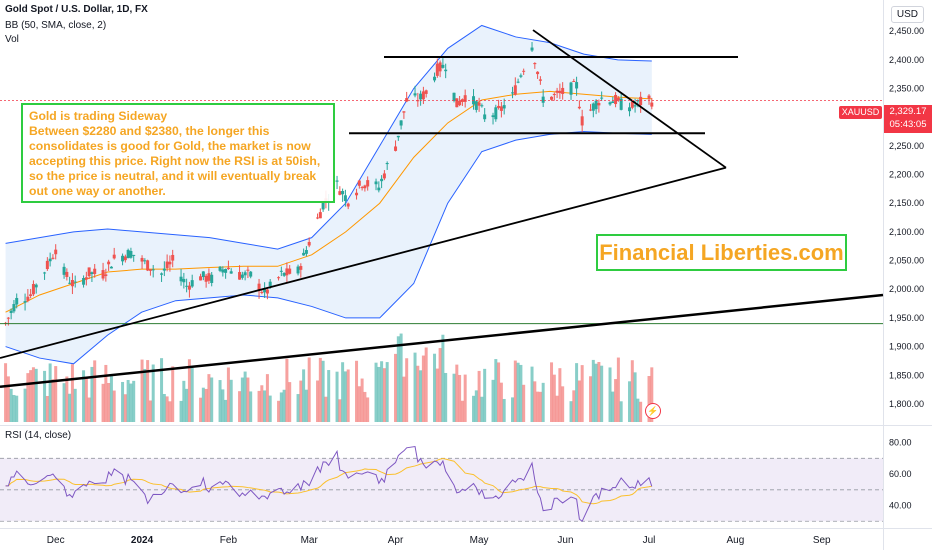 The image size is (932, 550). Describe the element at coordinates (906, 318) in the screenshot. I see `price-tick-label: 1,950.00` at that location.